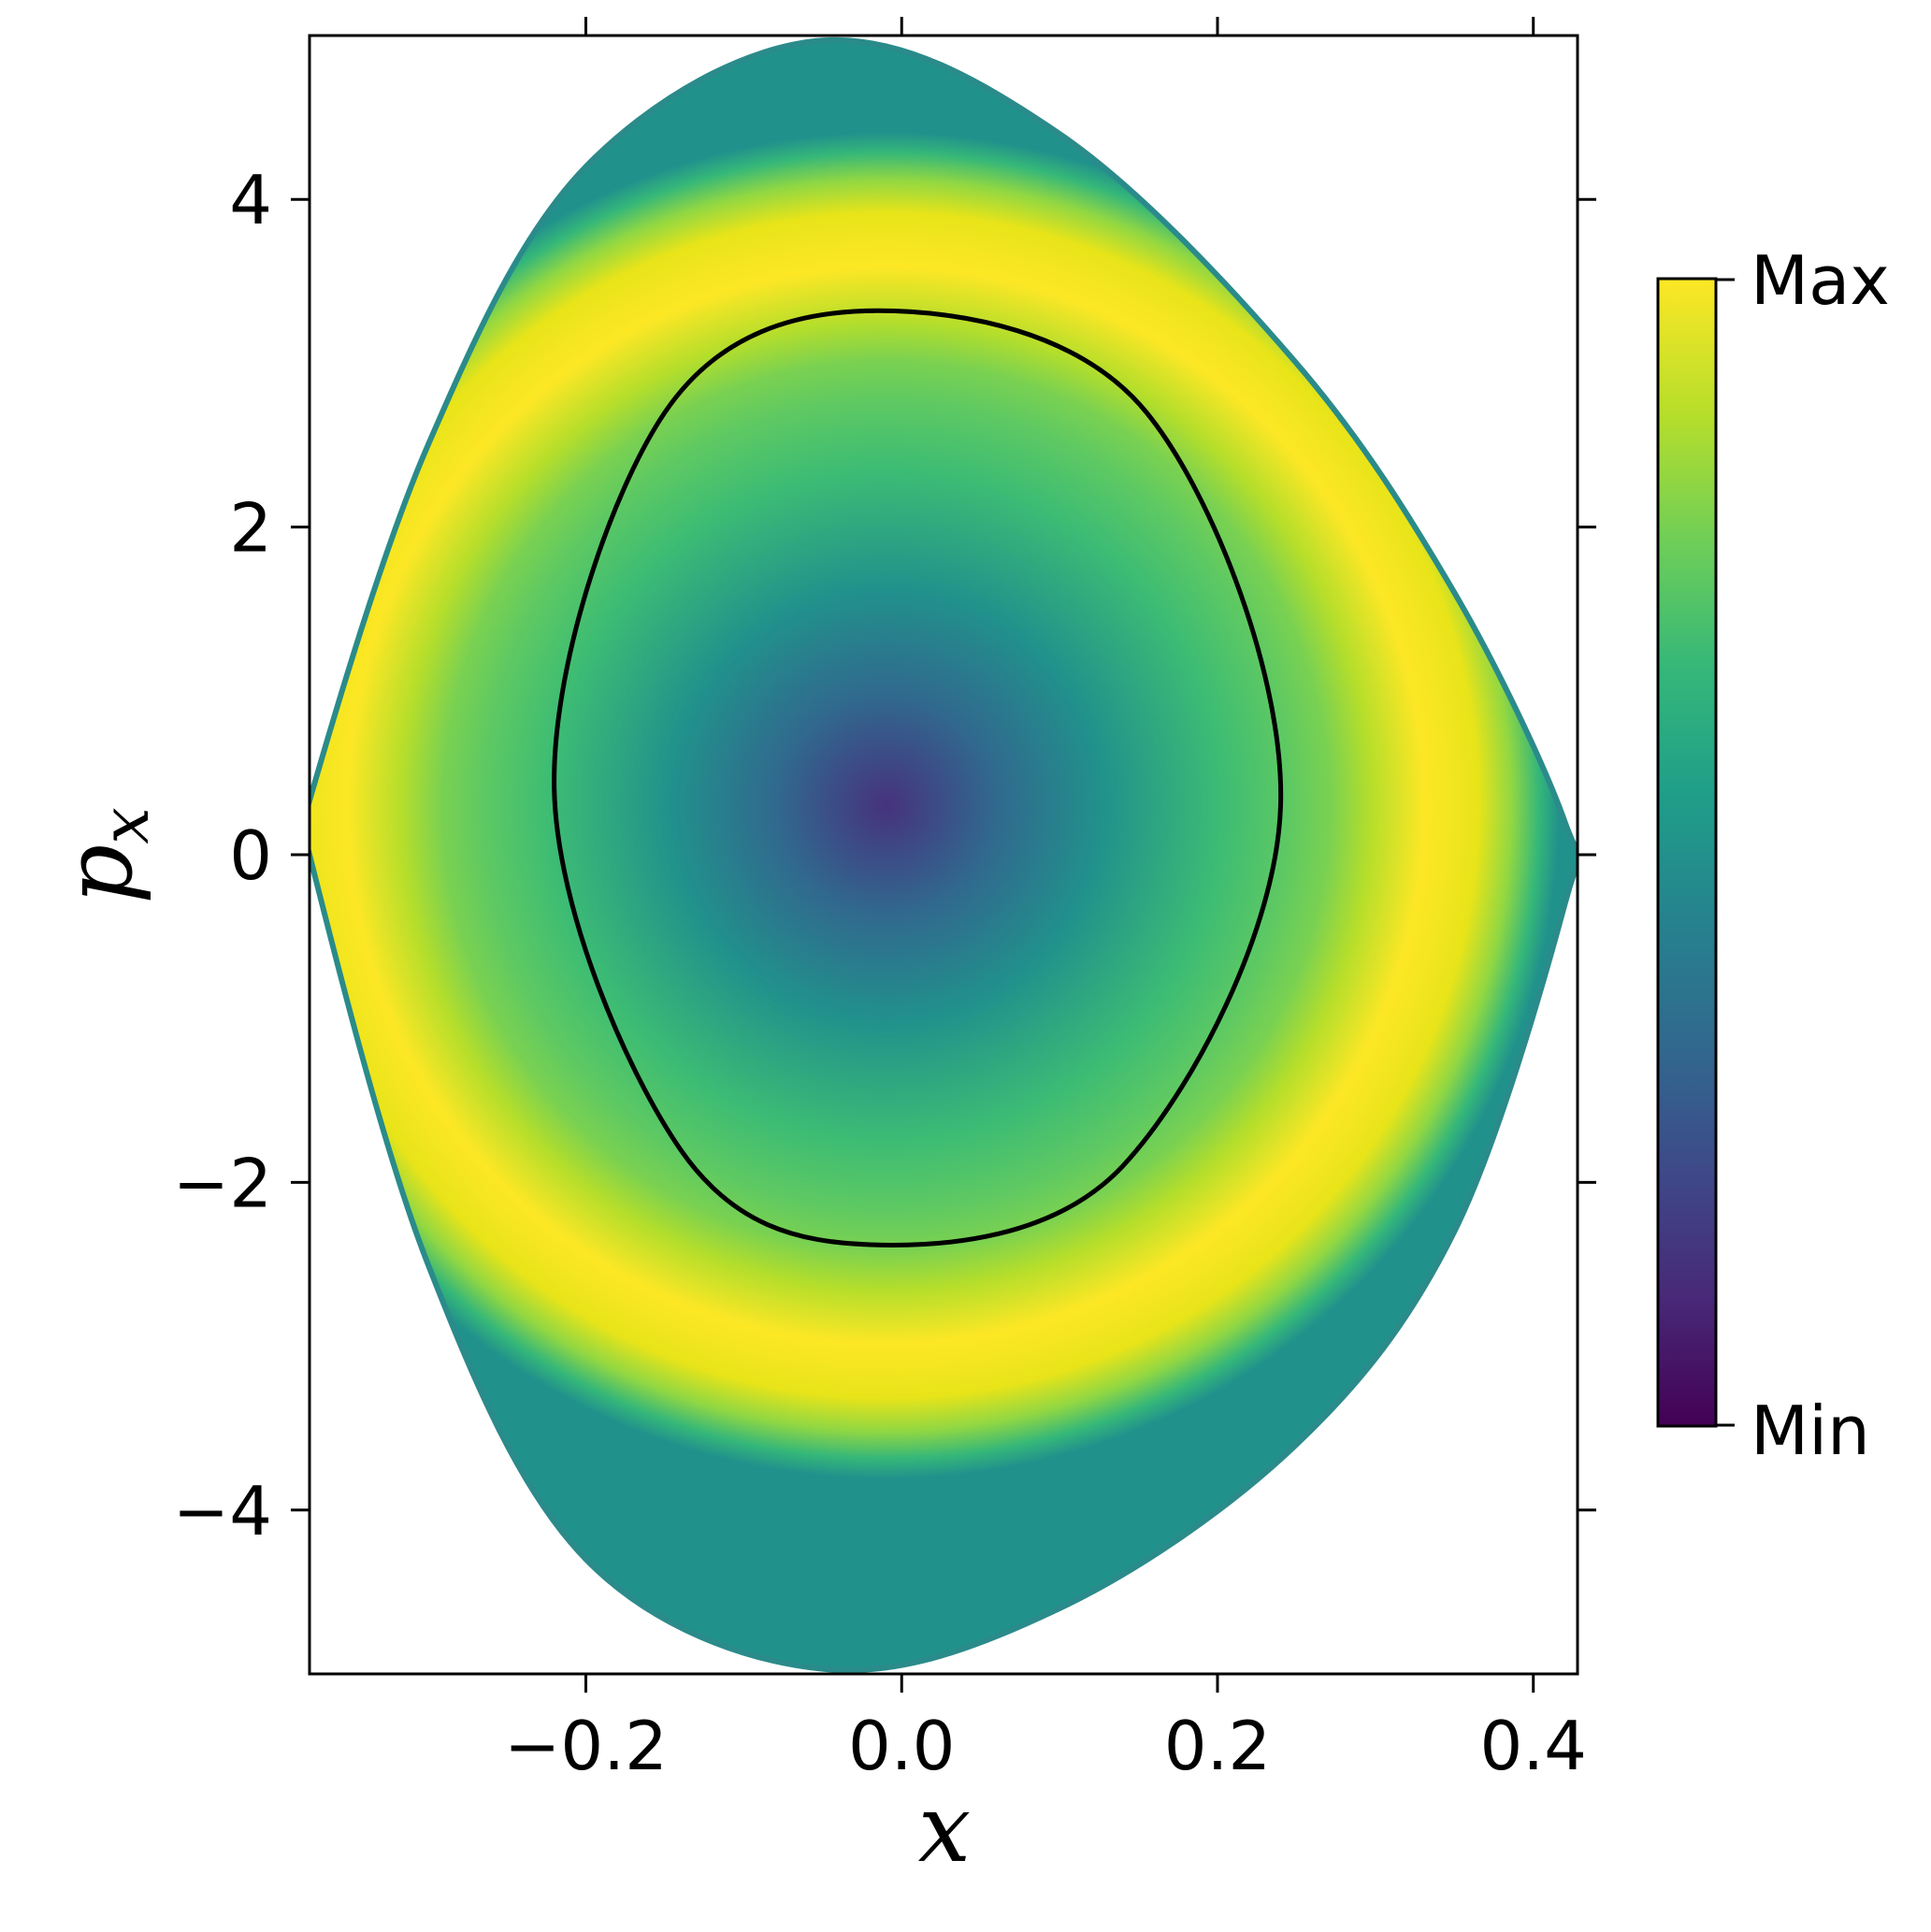 The height and width of the screenshot is (1932, 1931). Describe the element at coordinates (1773, 855) in the screenshot. I see `colorbar: Max Min` at that location.